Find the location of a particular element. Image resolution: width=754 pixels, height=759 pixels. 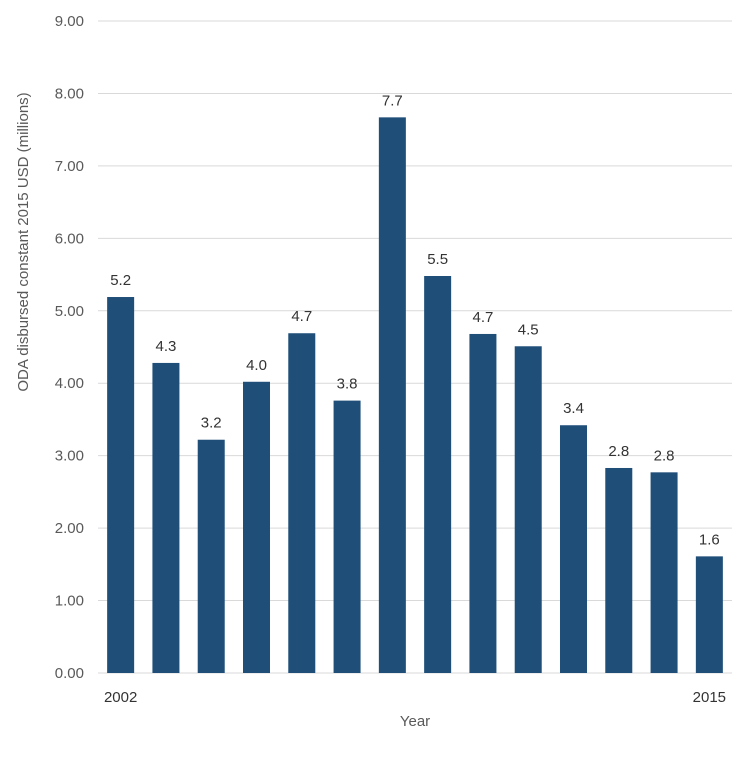

bar-2007 is located at coordinates (347, 536).